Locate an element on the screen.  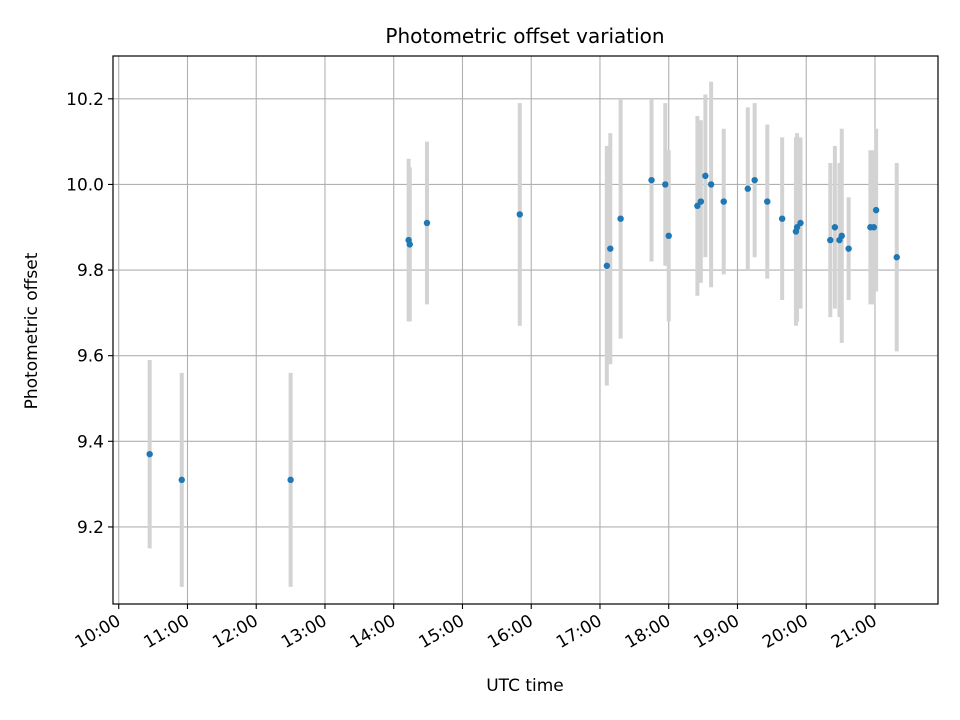
y-tick-label: 10.2 is located at coordinates (85, 100).